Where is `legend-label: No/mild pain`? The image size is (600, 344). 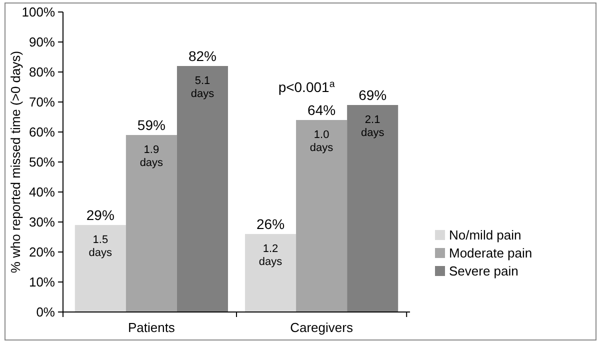 legend-label: No/mild pain is located at coordinates (485, 235).